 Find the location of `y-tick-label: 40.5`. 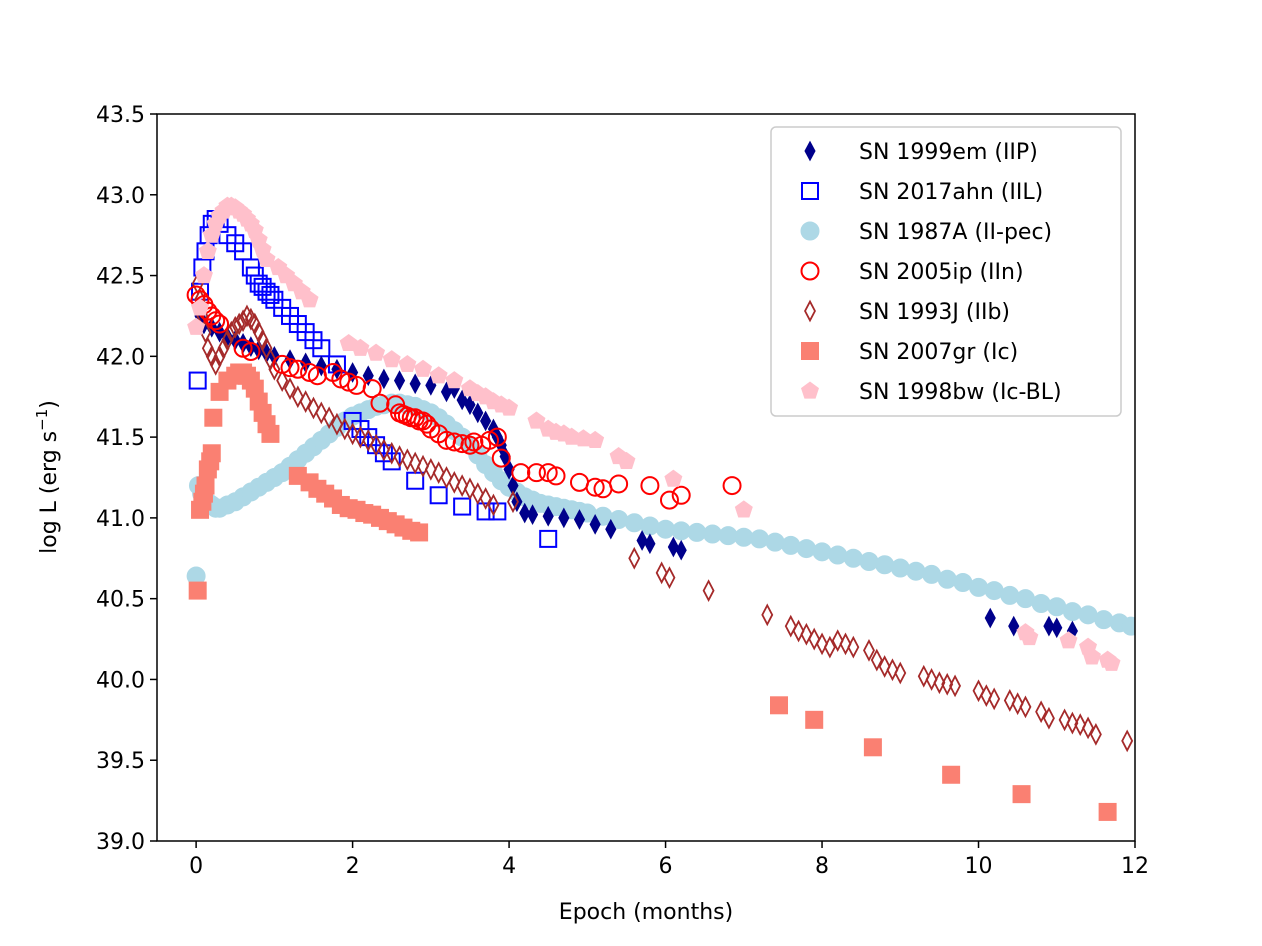

y-tick-label: 40.5 is located at coordinates (120, 600).